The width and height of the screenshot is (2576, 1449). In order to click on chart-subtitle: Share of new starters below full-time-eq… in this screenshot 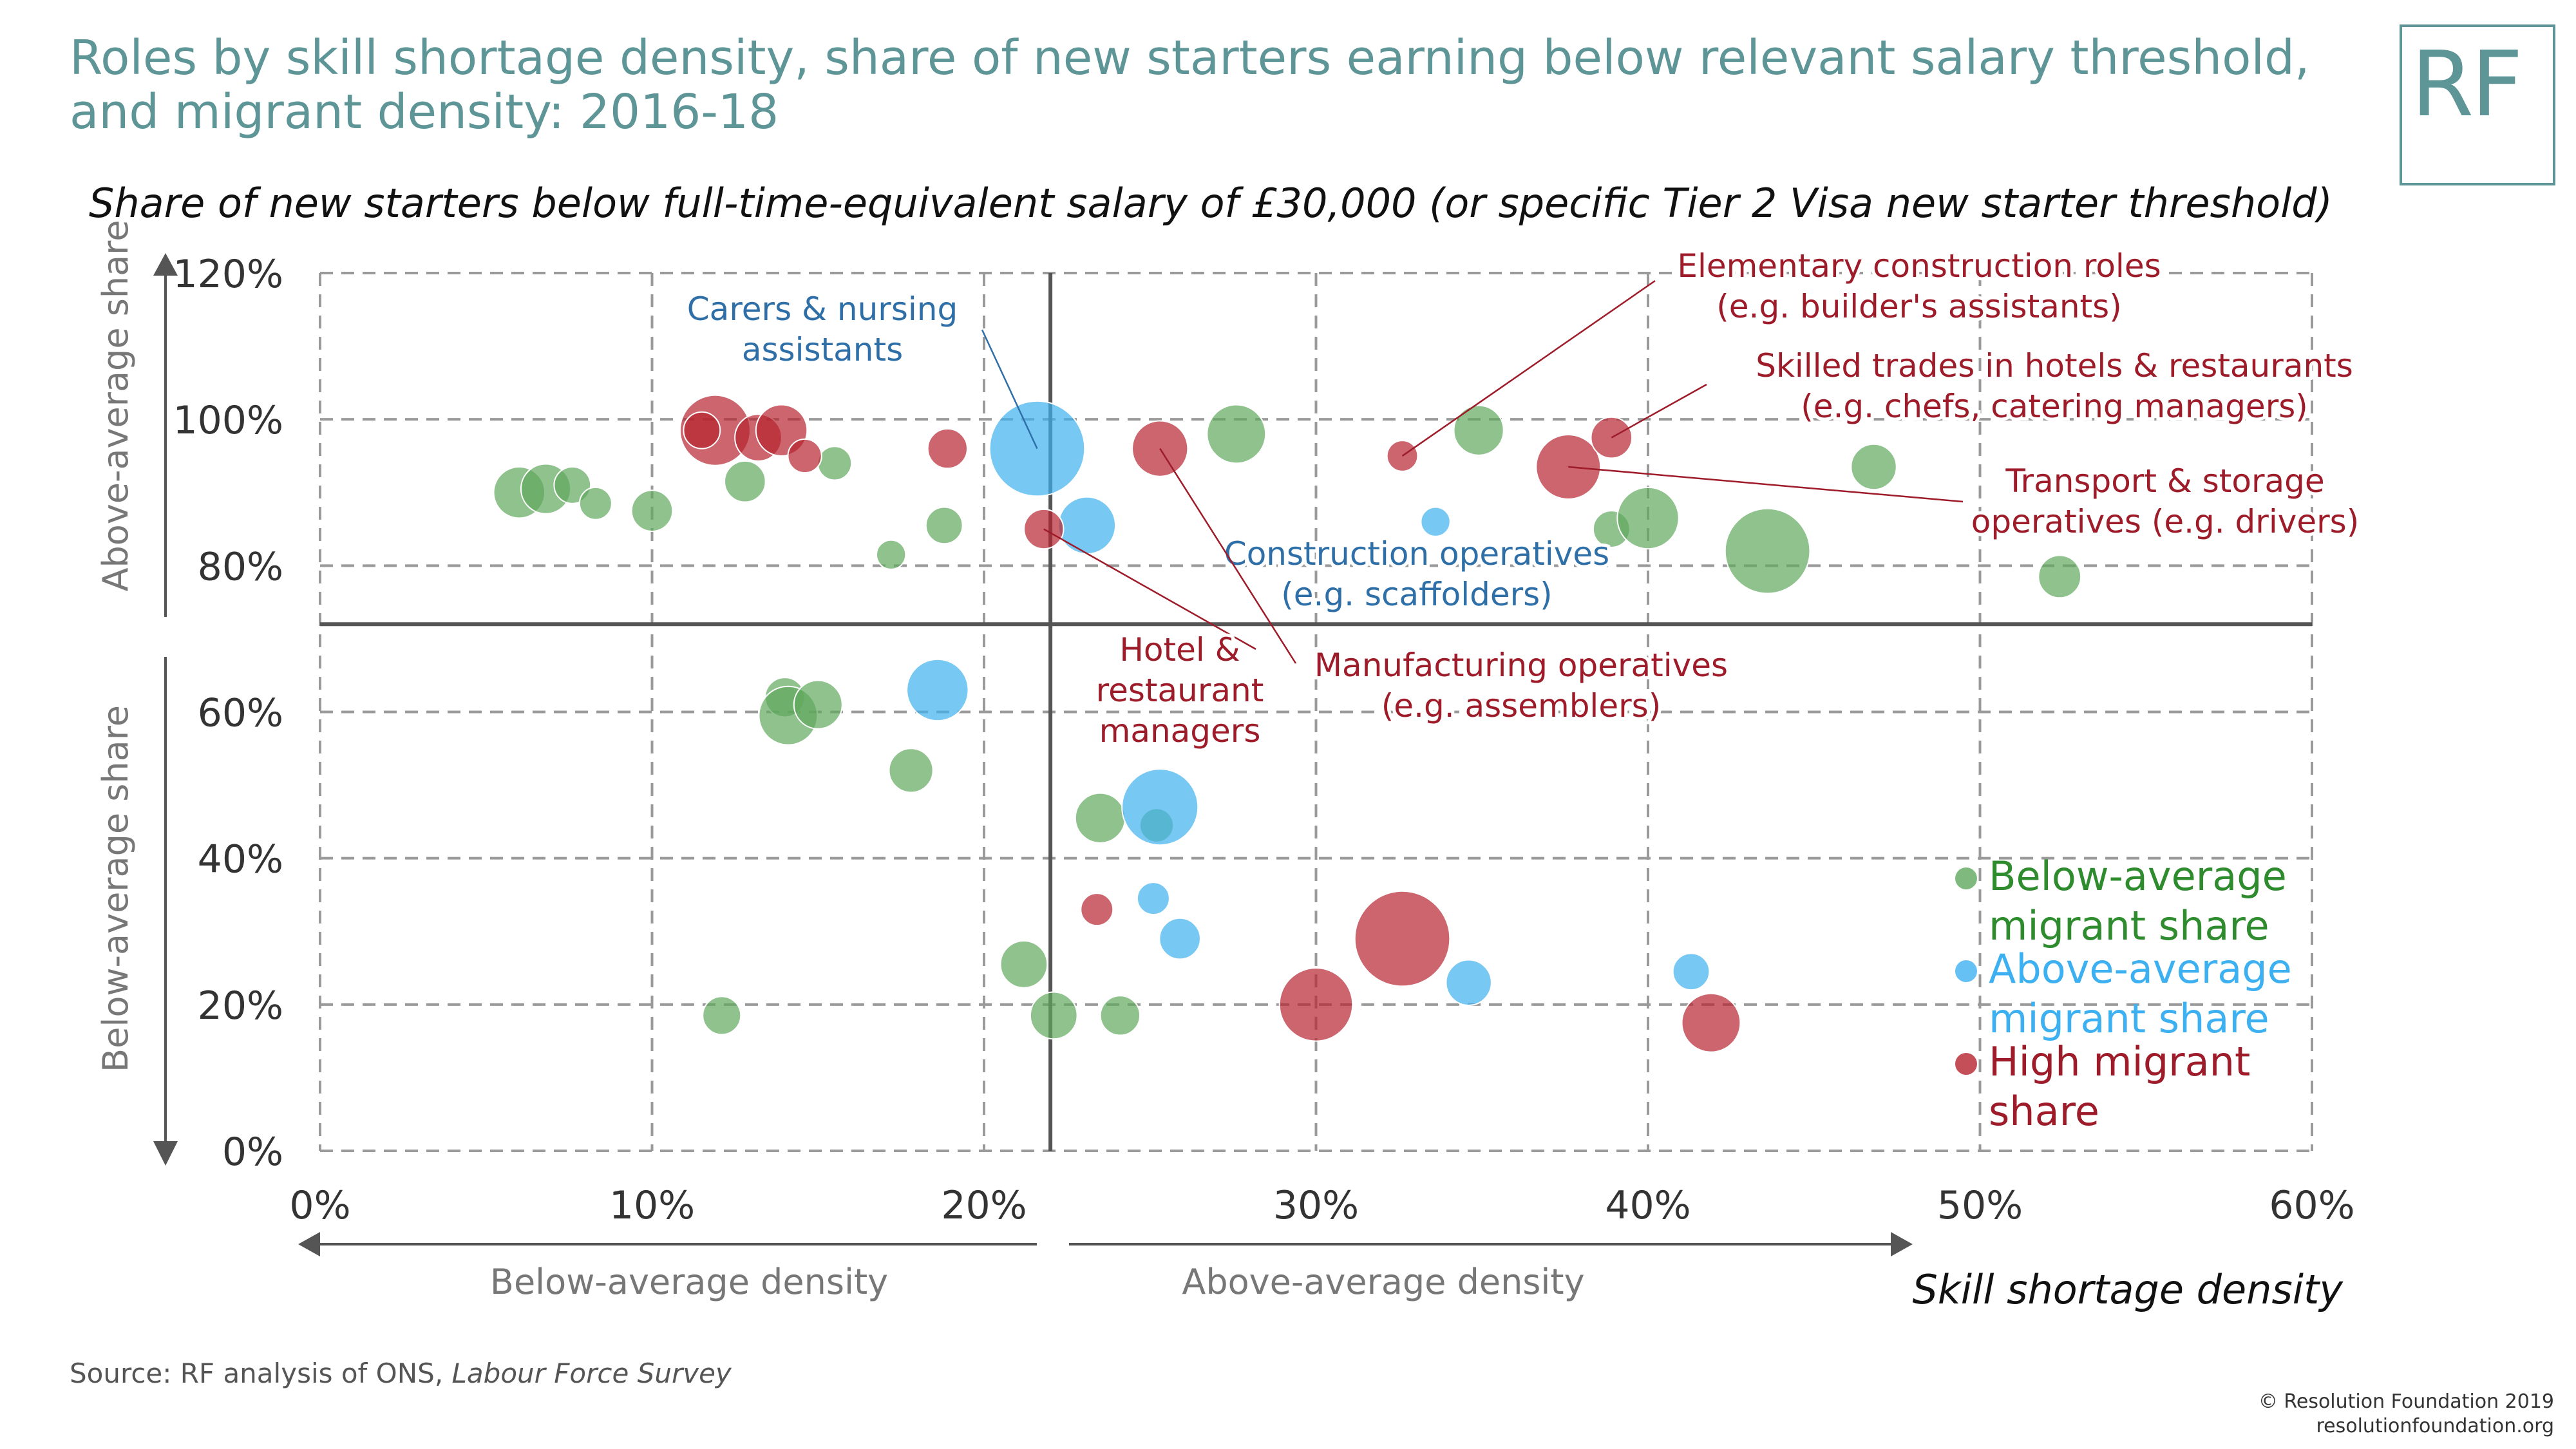, I will do `click(1211, 203)`.